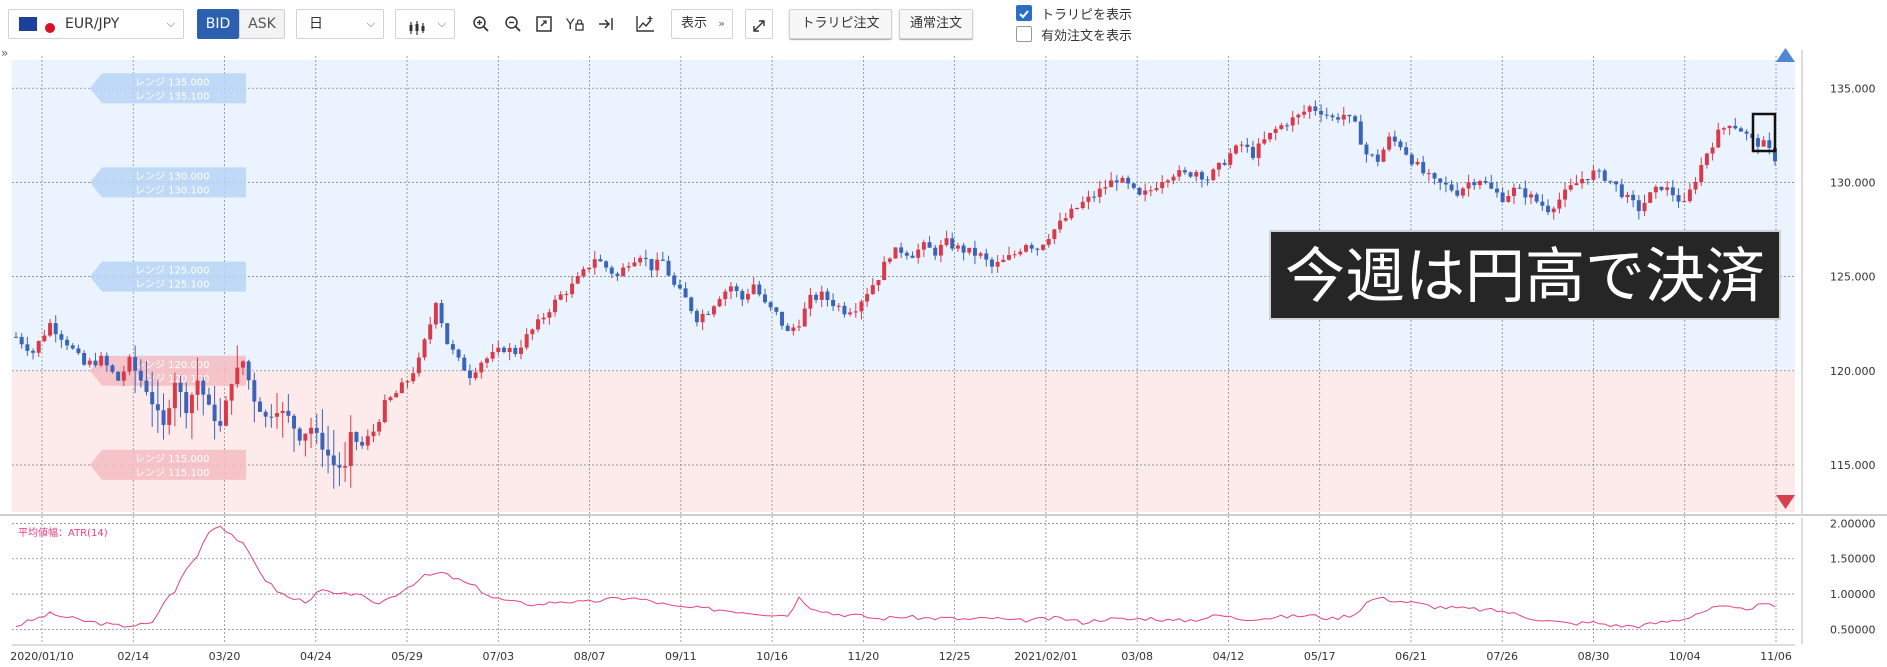 The image size is (1887, 667). What do you see at coordinates (316, 656) in the screenshot?
I see `x-tick-label: 04/24` at bounding box center [316, 656].